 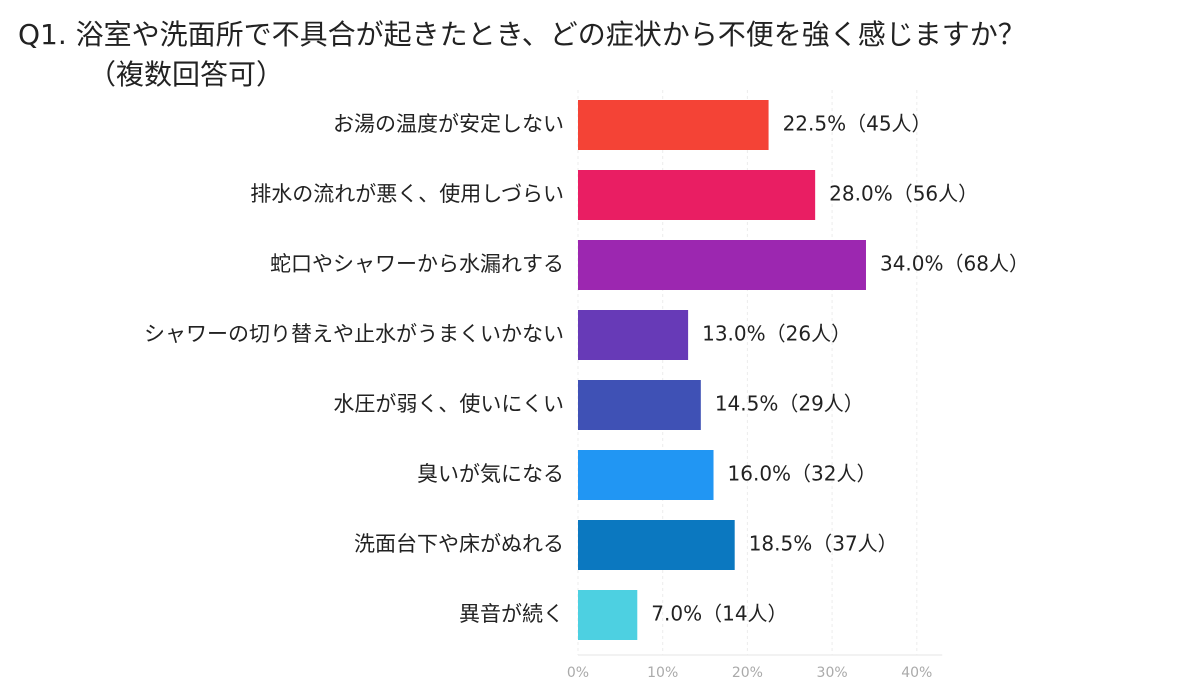 I want to click on category-label: 臭いが気になる, so click(x=490, y=474).